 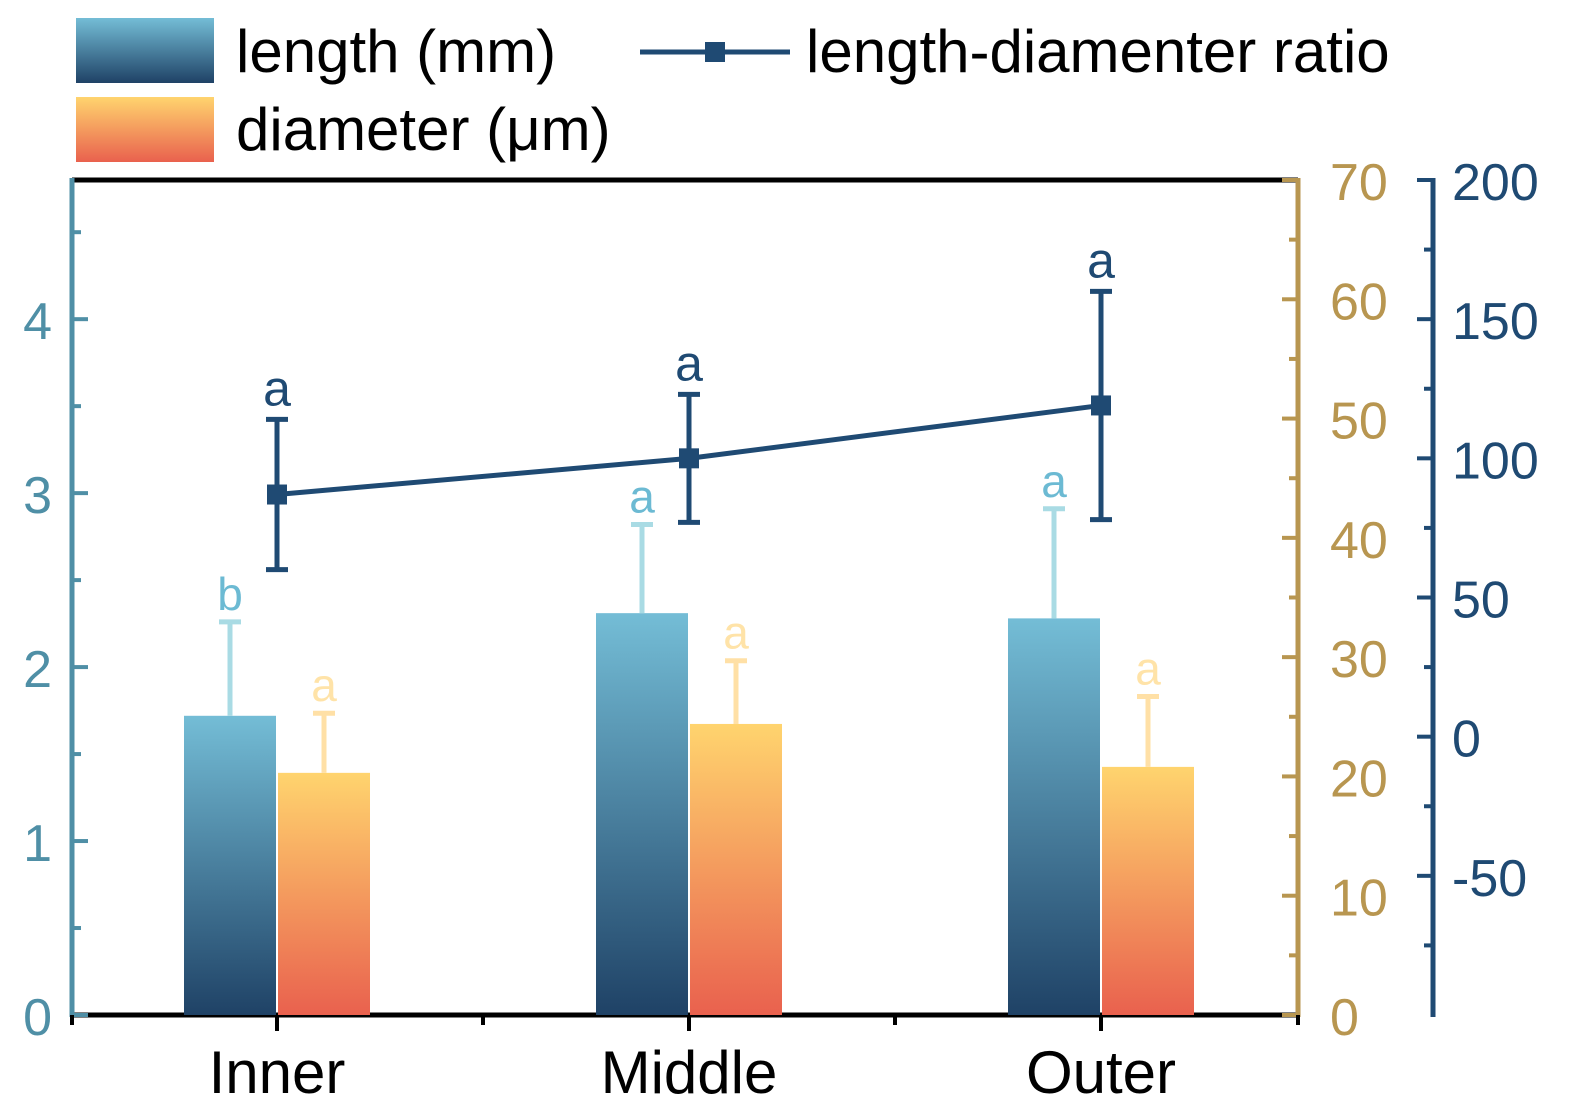 I want to click on legend-swatch-ratio-marker, so click(x=715, y=52).